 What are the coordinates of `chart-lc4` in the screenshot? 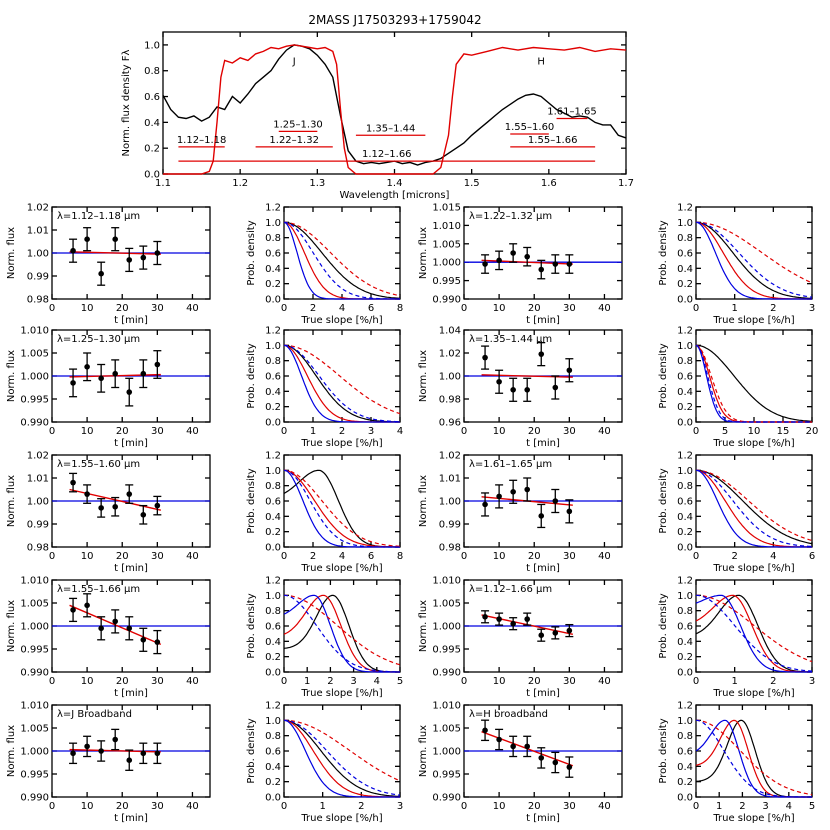 It's located at (543, 376).